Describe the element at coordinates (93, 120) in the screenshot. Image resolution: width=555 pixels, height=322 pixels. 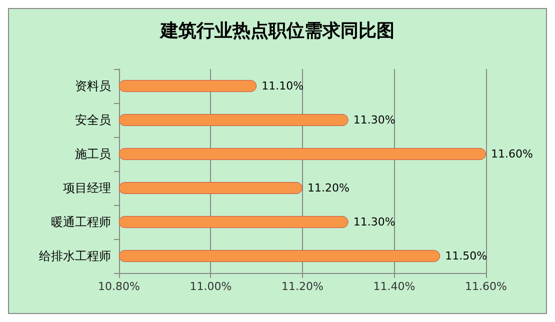
I see `y-tick-label: 安全员` at that location.